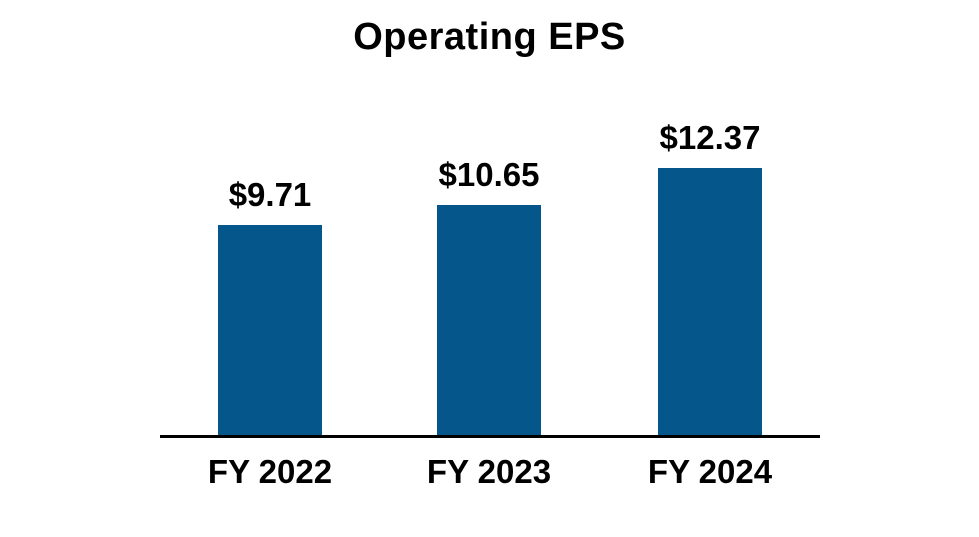 The height and width of the screenshot is (537, 979). I want to click on x-axis-label: FY 2023, so click(489, 471).